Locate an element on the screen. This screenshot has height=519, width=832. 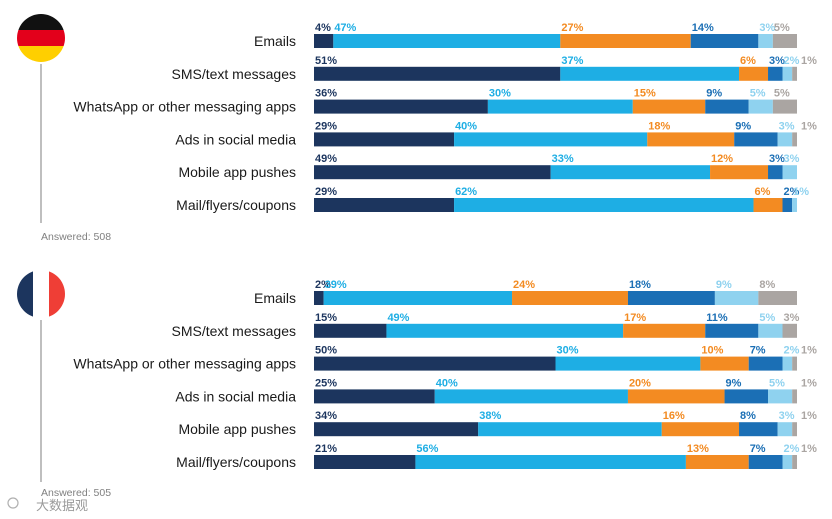
germany-flag-icon is located at coordinates (41, 38).